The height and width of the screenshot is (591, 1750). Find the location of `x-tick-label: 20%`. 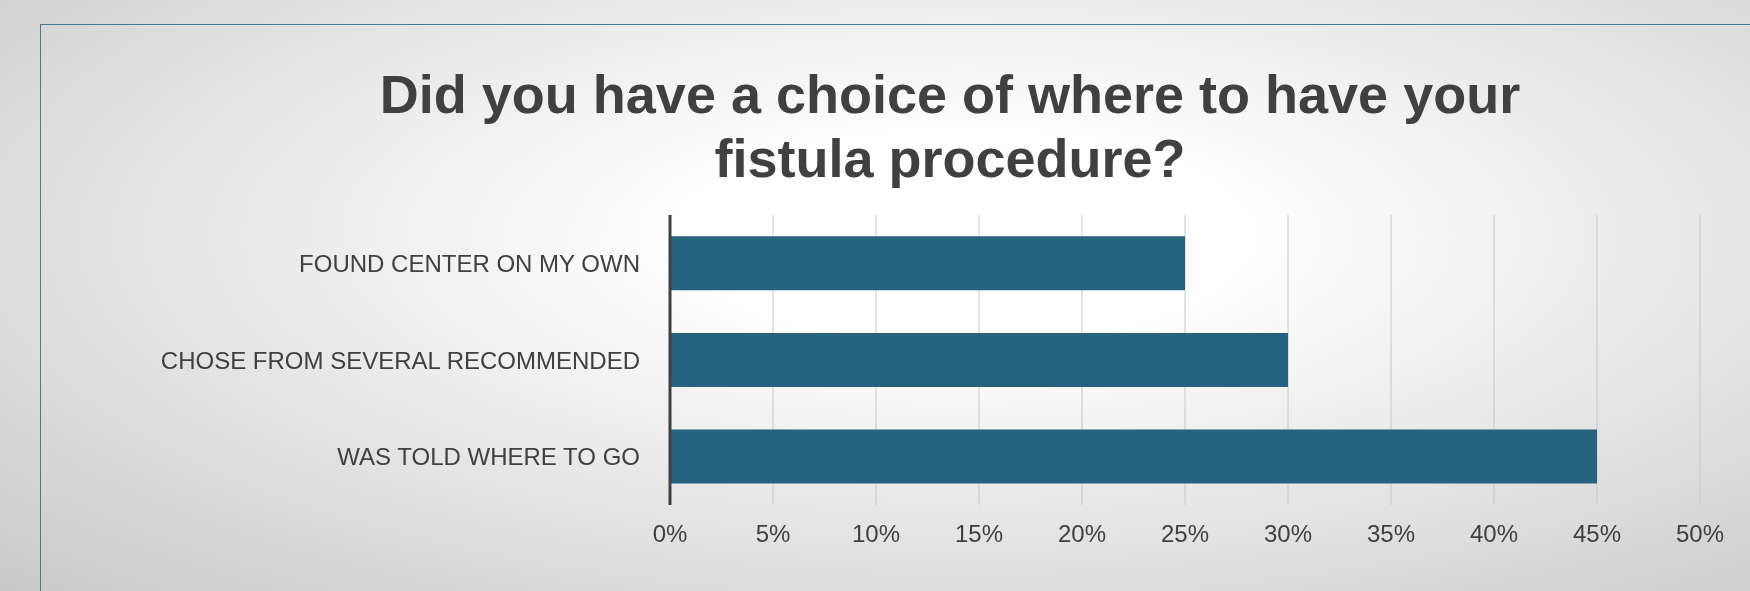

x-tick-label: 20% is located at coordinates (1082, 534).